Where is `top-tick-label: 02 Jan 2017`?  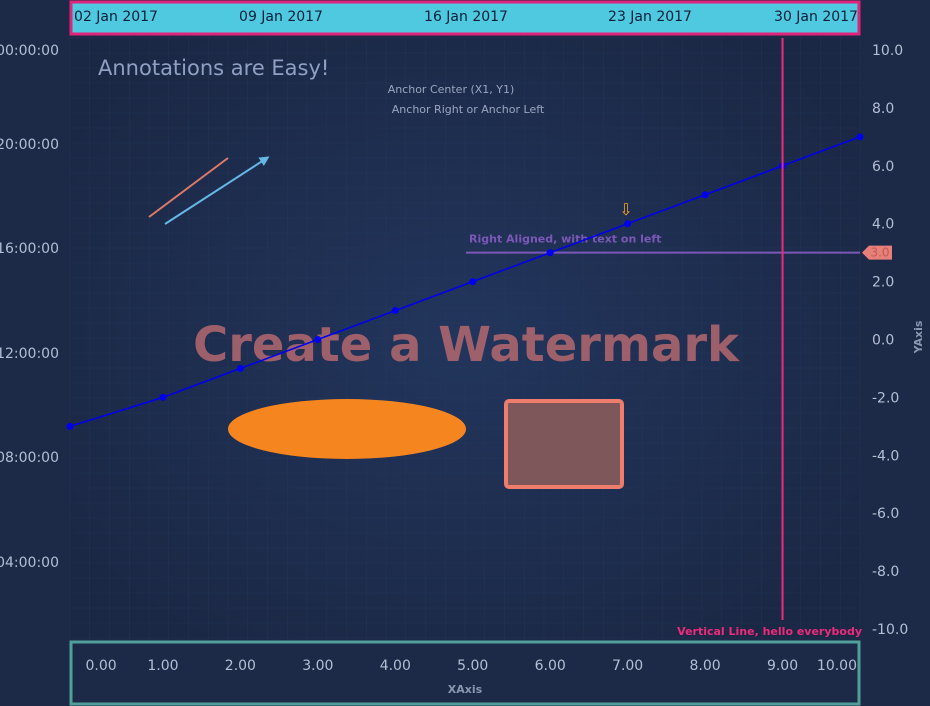
top-tick-label: 02 Jan 2017 is located at coordinates (116, 17).